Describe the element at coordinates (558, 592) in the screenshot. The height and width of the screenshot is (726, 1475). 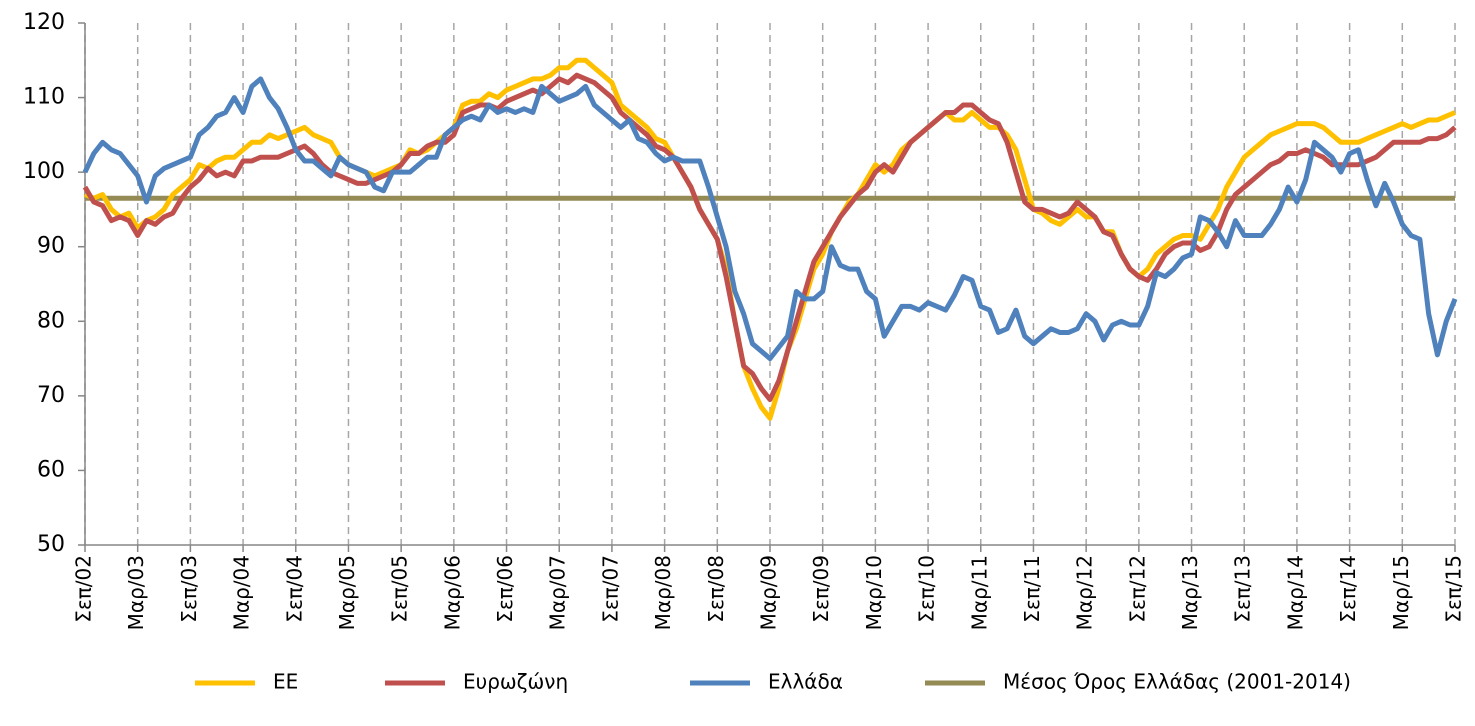
I see `x-tick-label: Μαρ/07` at that location.